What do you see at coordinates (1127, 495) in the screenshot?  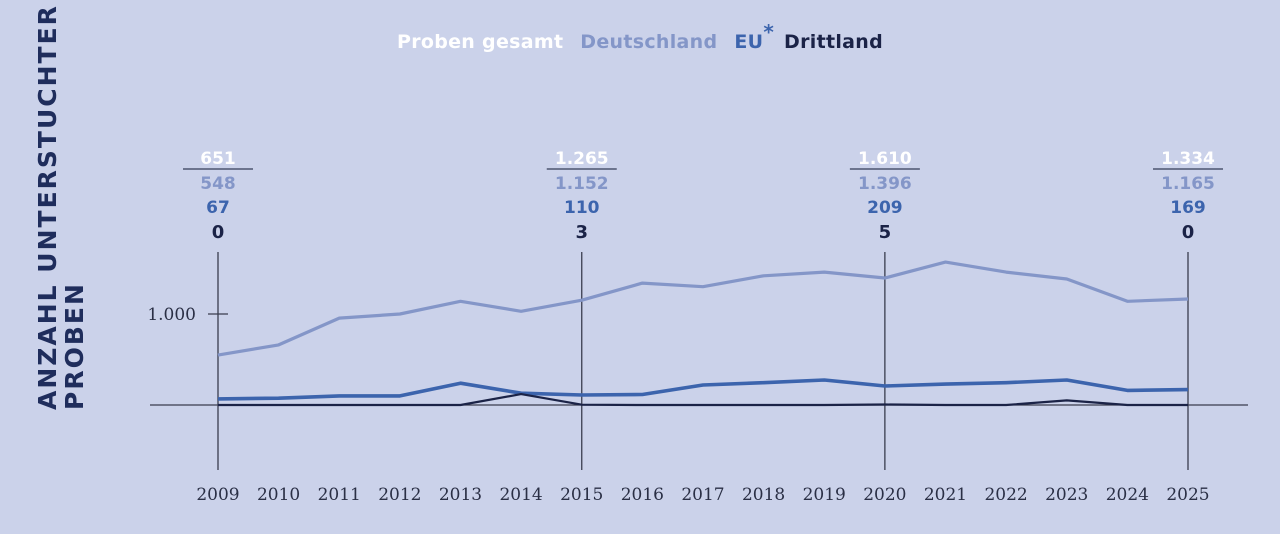 I see `x-tick-label: 2024` at bounding box center [1127, 495].